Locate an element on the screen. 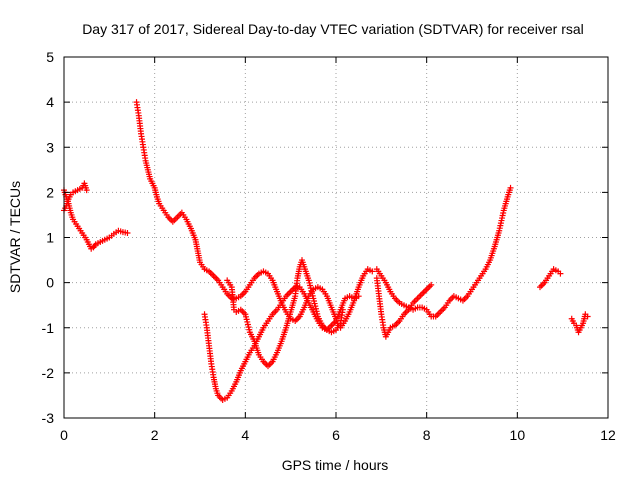  x-tick-label: 10 is located at coordinates (518, 435).